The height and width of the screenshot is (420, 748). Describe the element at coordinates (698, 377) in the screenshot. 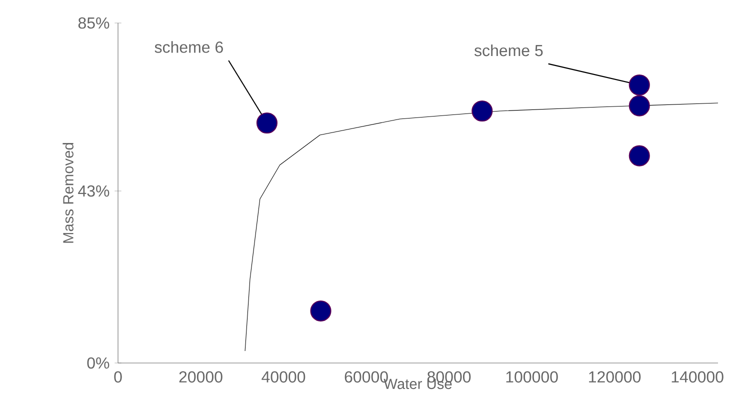

I see `x-tick-label: 140000` at that location.